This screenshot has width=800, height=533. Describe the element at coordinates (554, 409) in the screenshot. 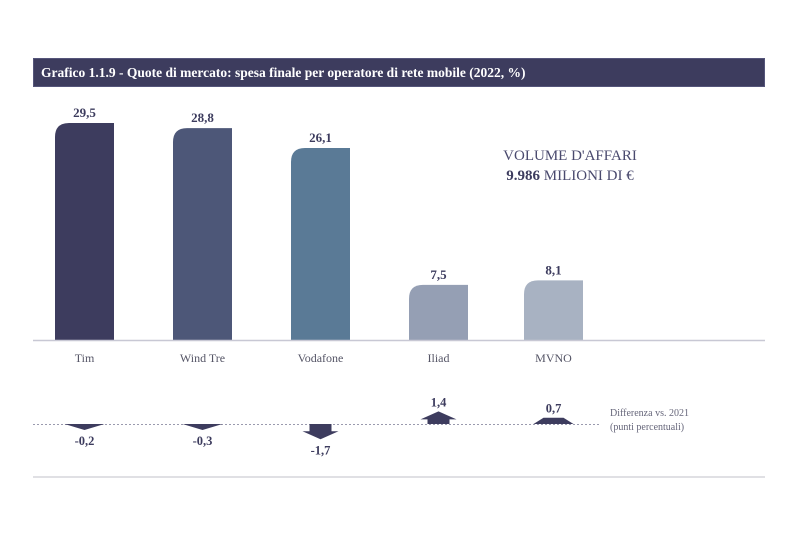

I see `diff-value-label: 0,7` at that location.